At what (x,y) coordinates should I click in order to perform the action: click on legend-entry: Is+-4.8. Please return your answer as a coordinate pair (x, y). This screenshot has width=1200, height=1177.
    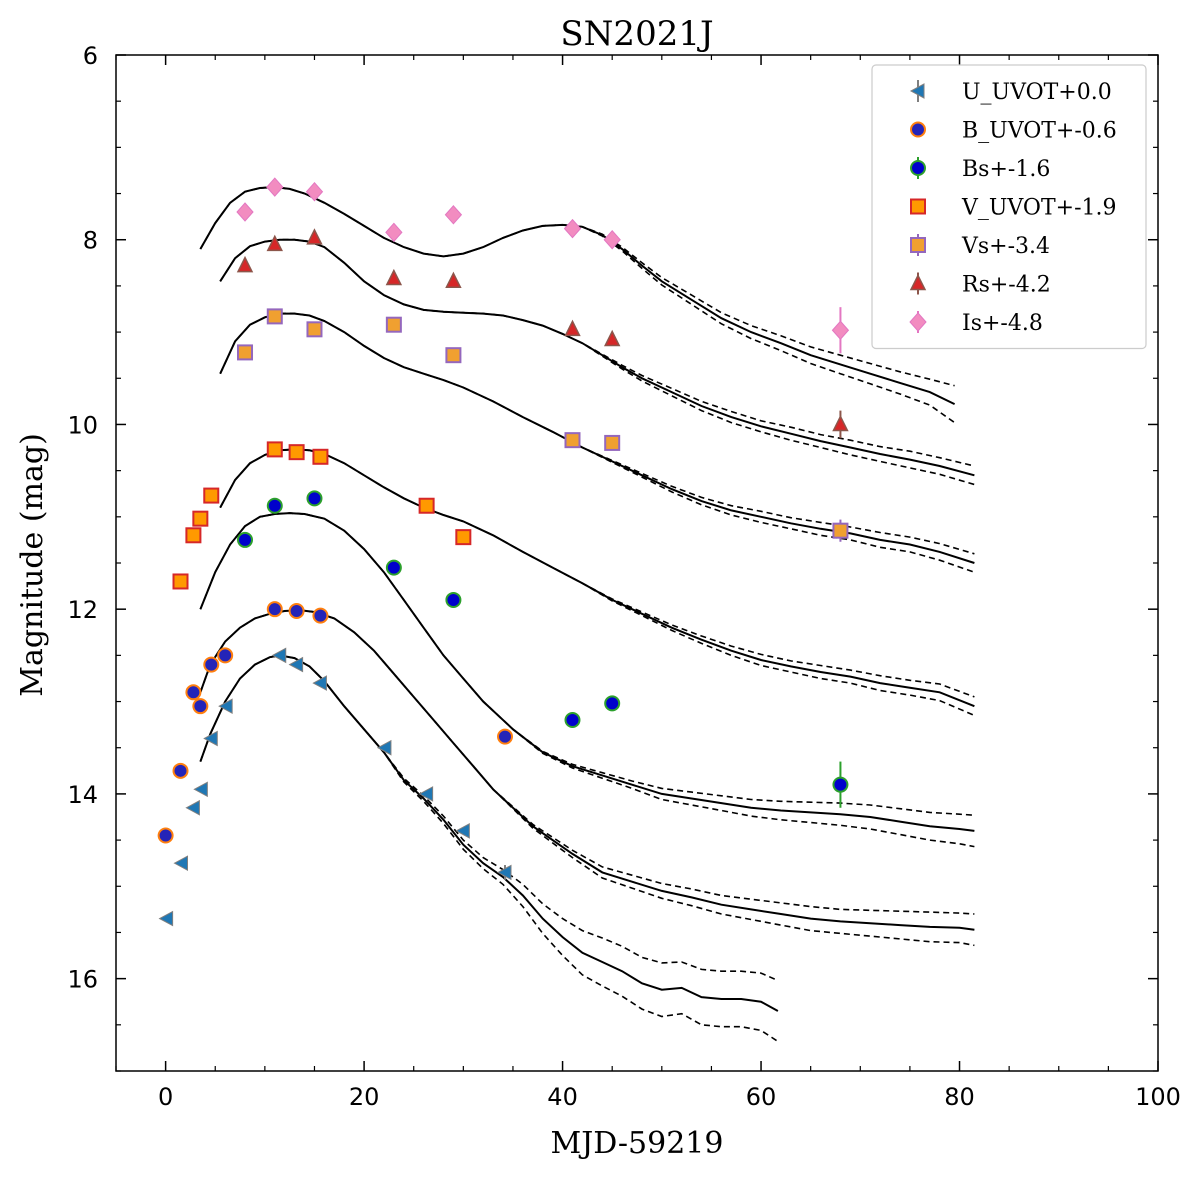
    Looking at the image, I should click on (1002, 323).